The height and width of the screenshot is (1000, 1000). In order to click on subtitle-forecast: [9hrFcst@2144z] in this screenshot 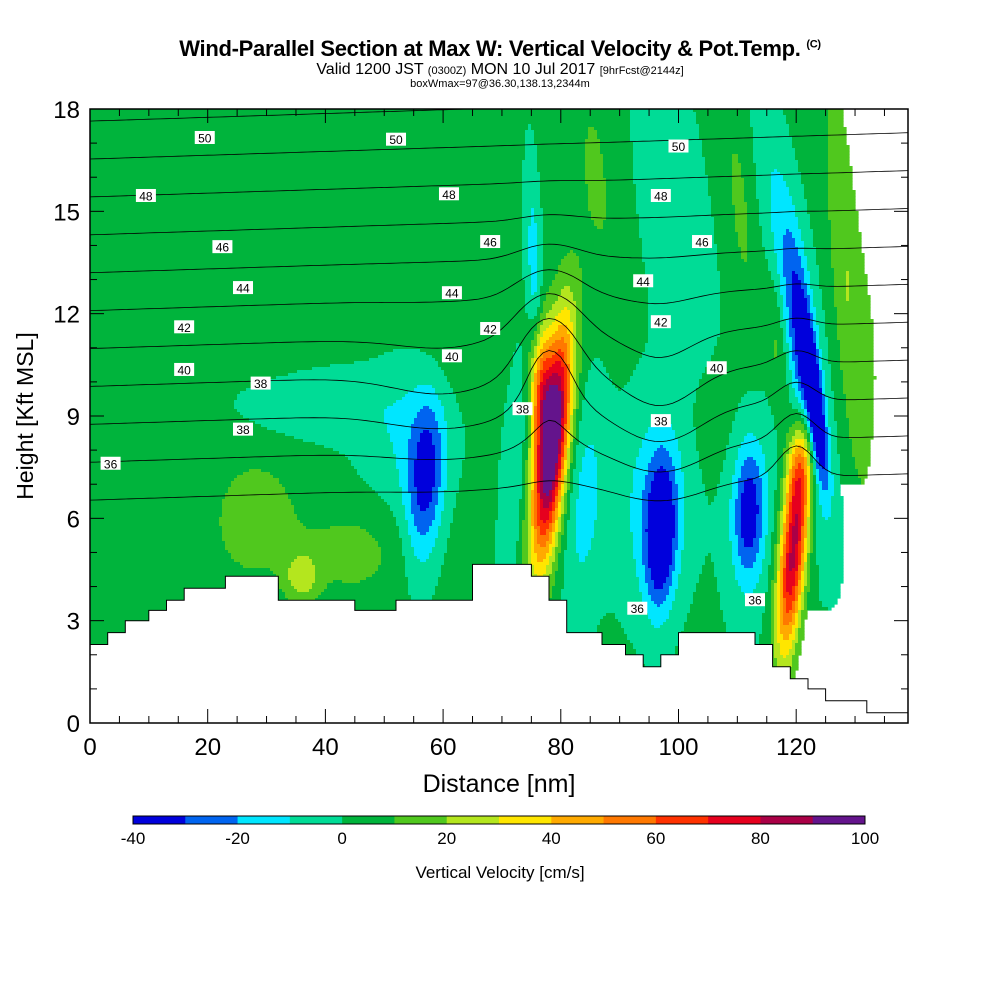, I will do `click(641, 71)`.